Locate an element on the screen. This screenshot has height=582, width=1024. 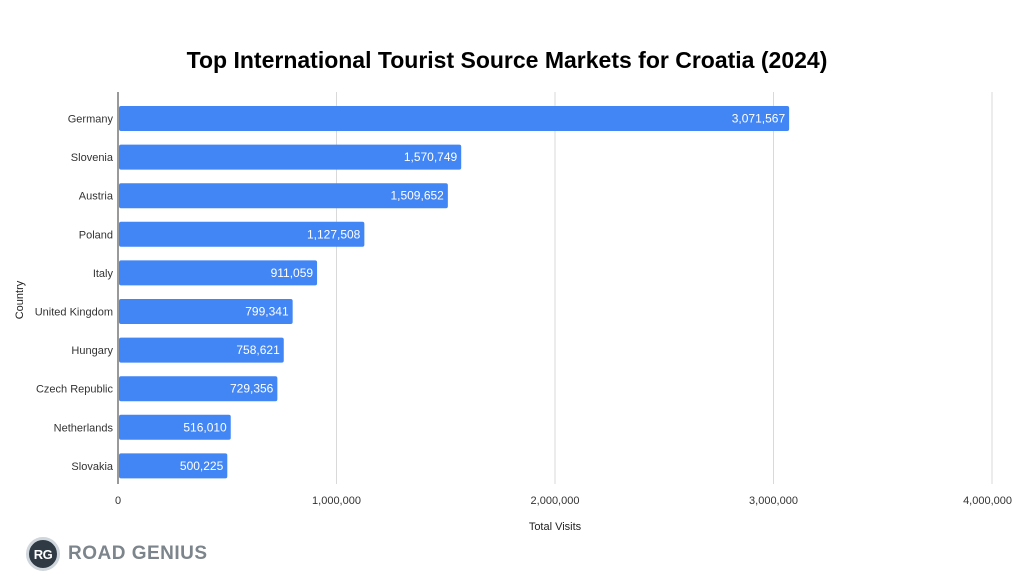
data-label: 516,010 is located at coordinates (205, 427).